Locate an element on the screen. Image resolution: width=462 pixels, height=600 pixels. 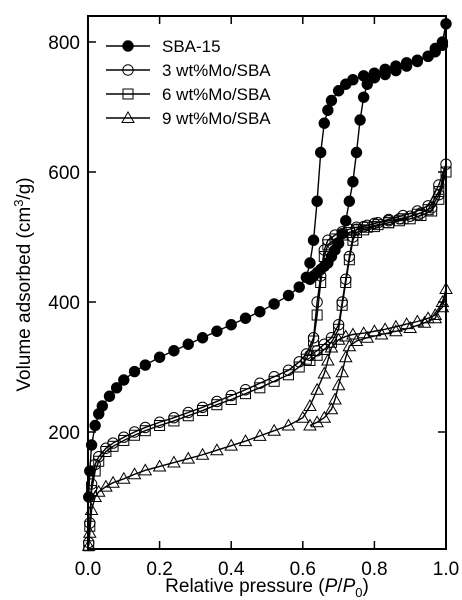
series-line-desorption is located at coordinates (378, 357).